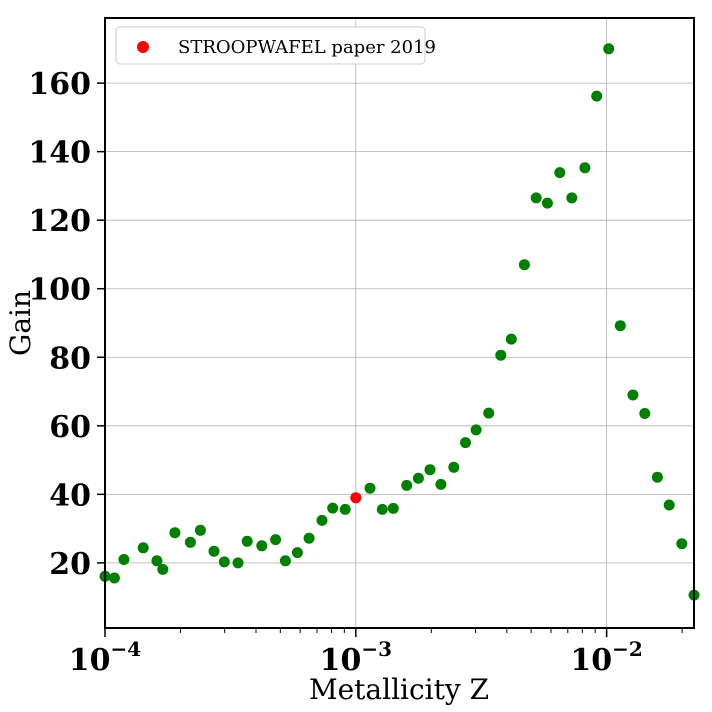 This screenshot has width=712, height=712. I want to click on legend-marker, so click(143, 47).